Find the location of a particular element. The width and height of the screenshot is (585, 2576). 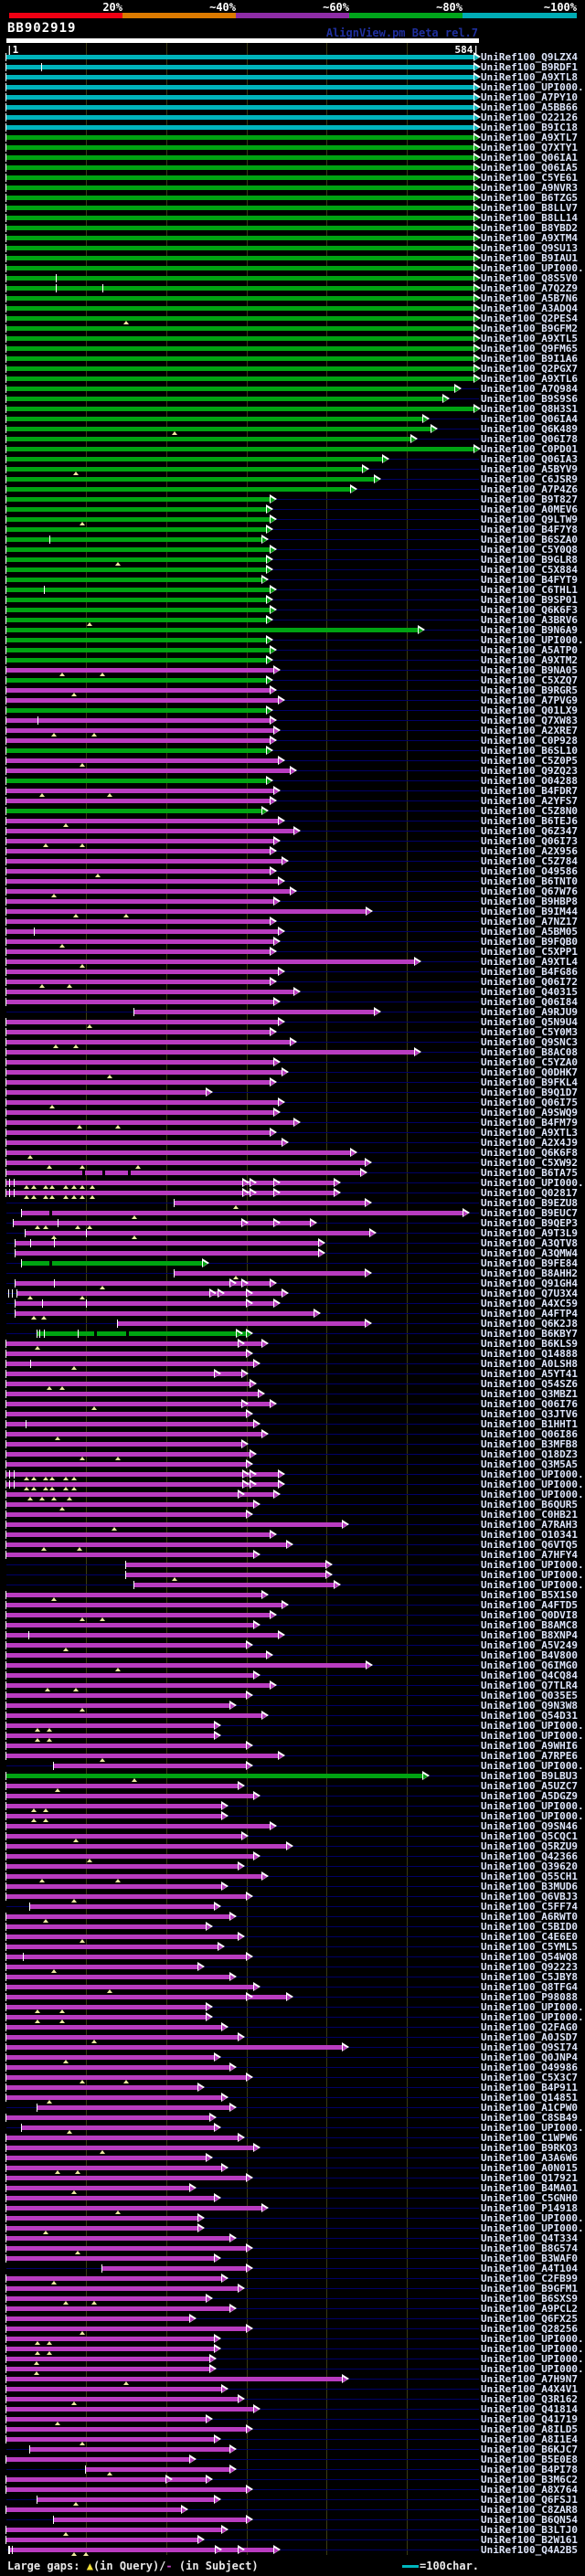

hit-label: UniRef100_B9SP01 is located at coordinates (530, 600).